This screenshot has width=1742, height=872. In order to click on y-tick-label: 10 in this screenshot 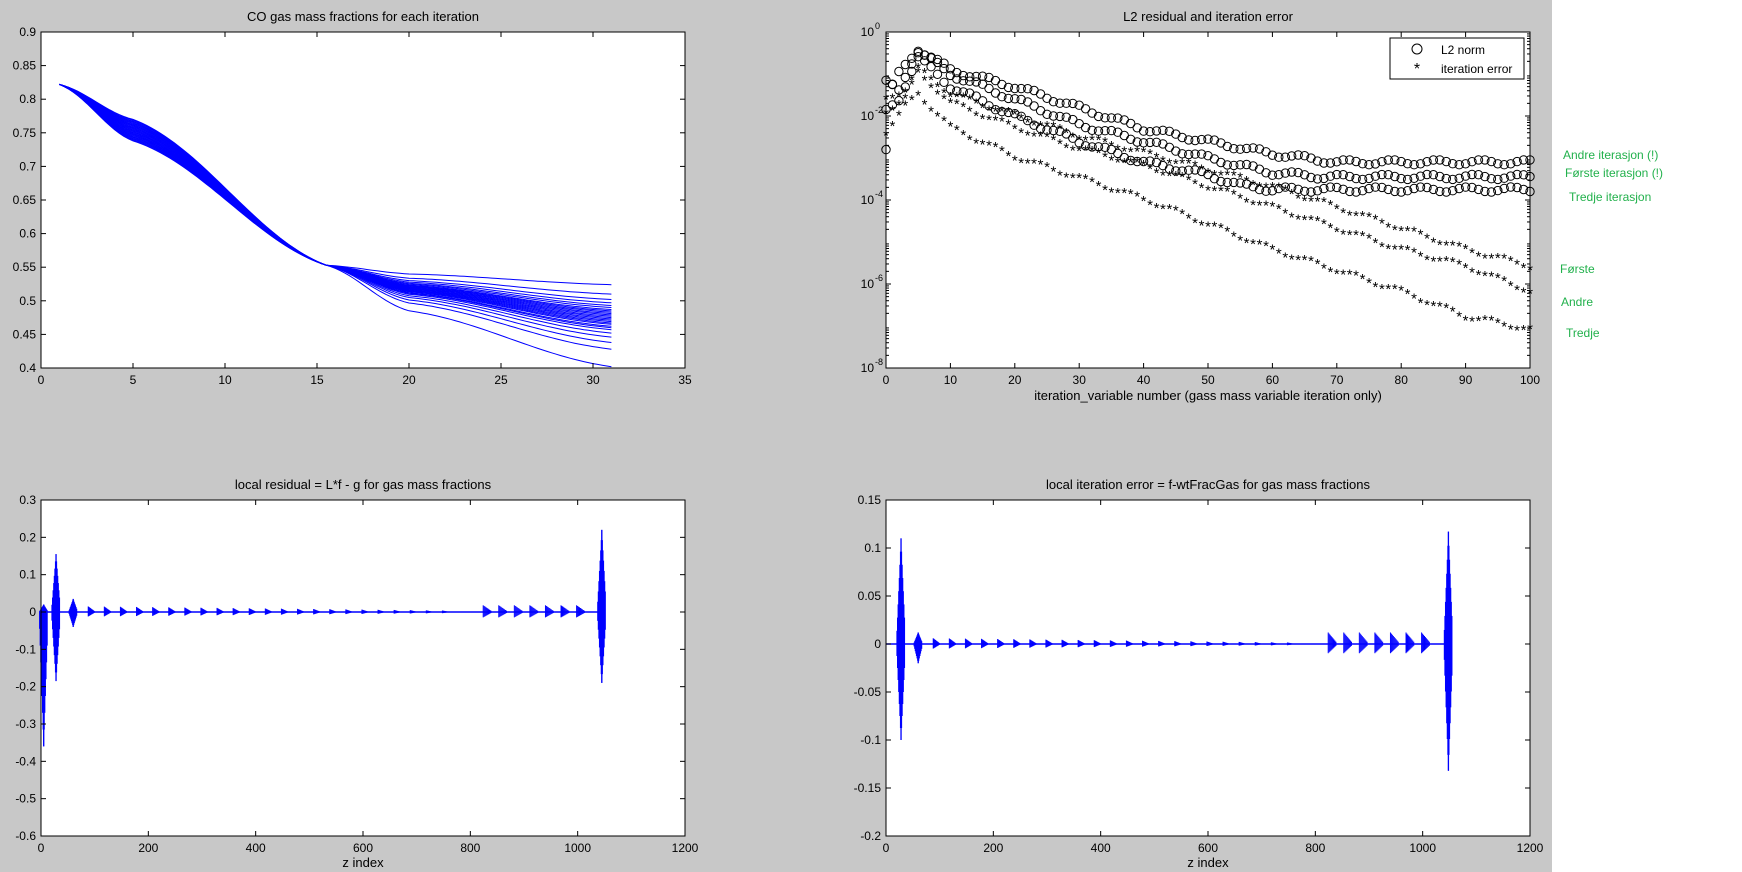, I will do `click(868, 32)`.